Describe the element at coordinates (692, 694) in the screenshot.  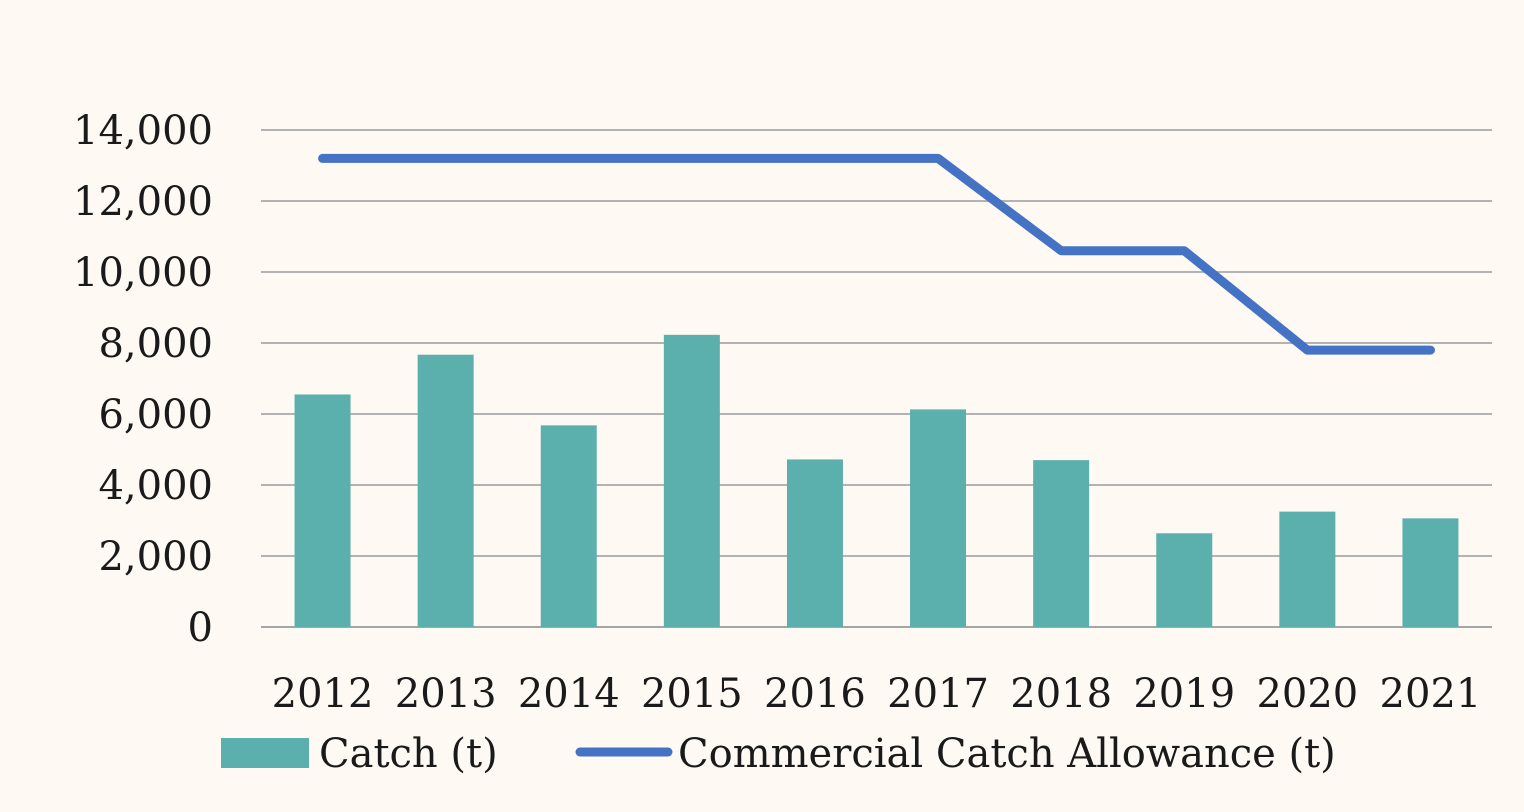
I see `x-tick-label: 2015` at that location.